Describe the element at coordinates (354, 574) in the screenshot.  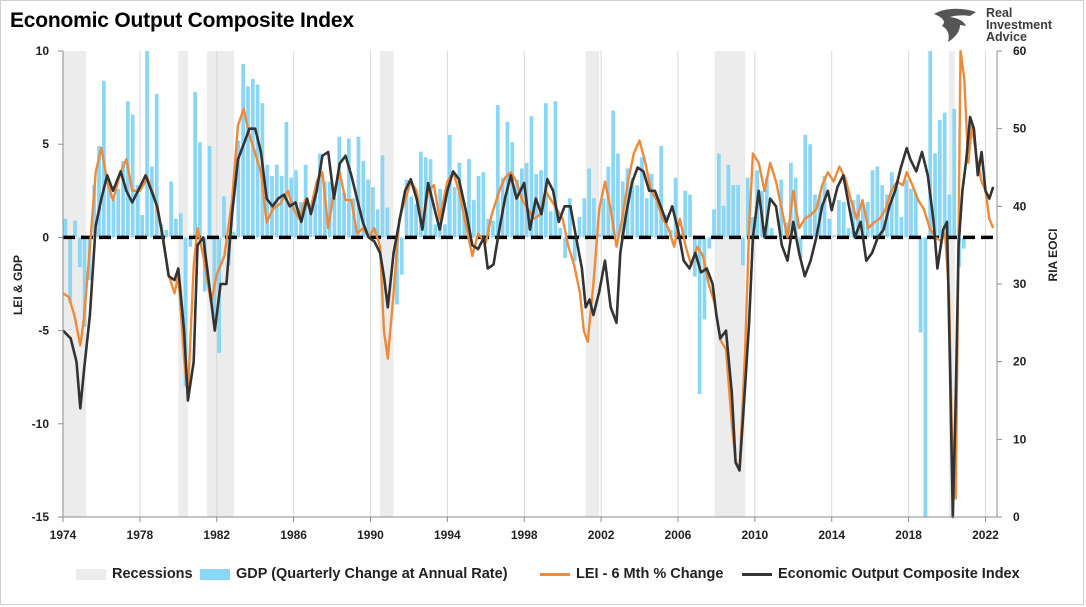
I see `legend-item-gdp: GDP (Quarterly Change at Annual Rate)` at that location.